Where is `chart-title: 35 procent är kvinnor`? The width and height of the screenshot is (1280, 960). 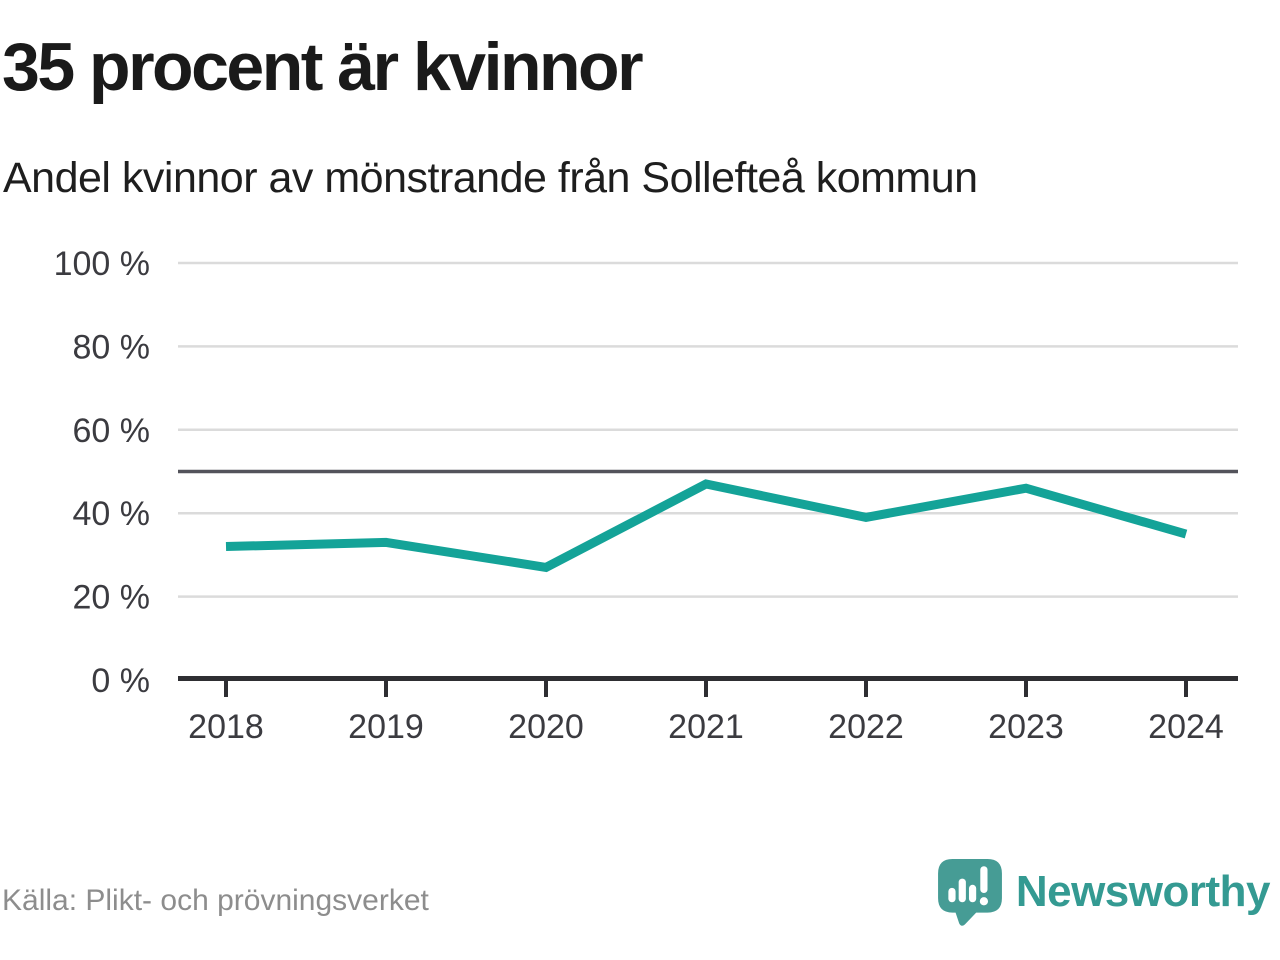
chart-title: 35 procent är kvinnor is located at coordinates (323, 67).